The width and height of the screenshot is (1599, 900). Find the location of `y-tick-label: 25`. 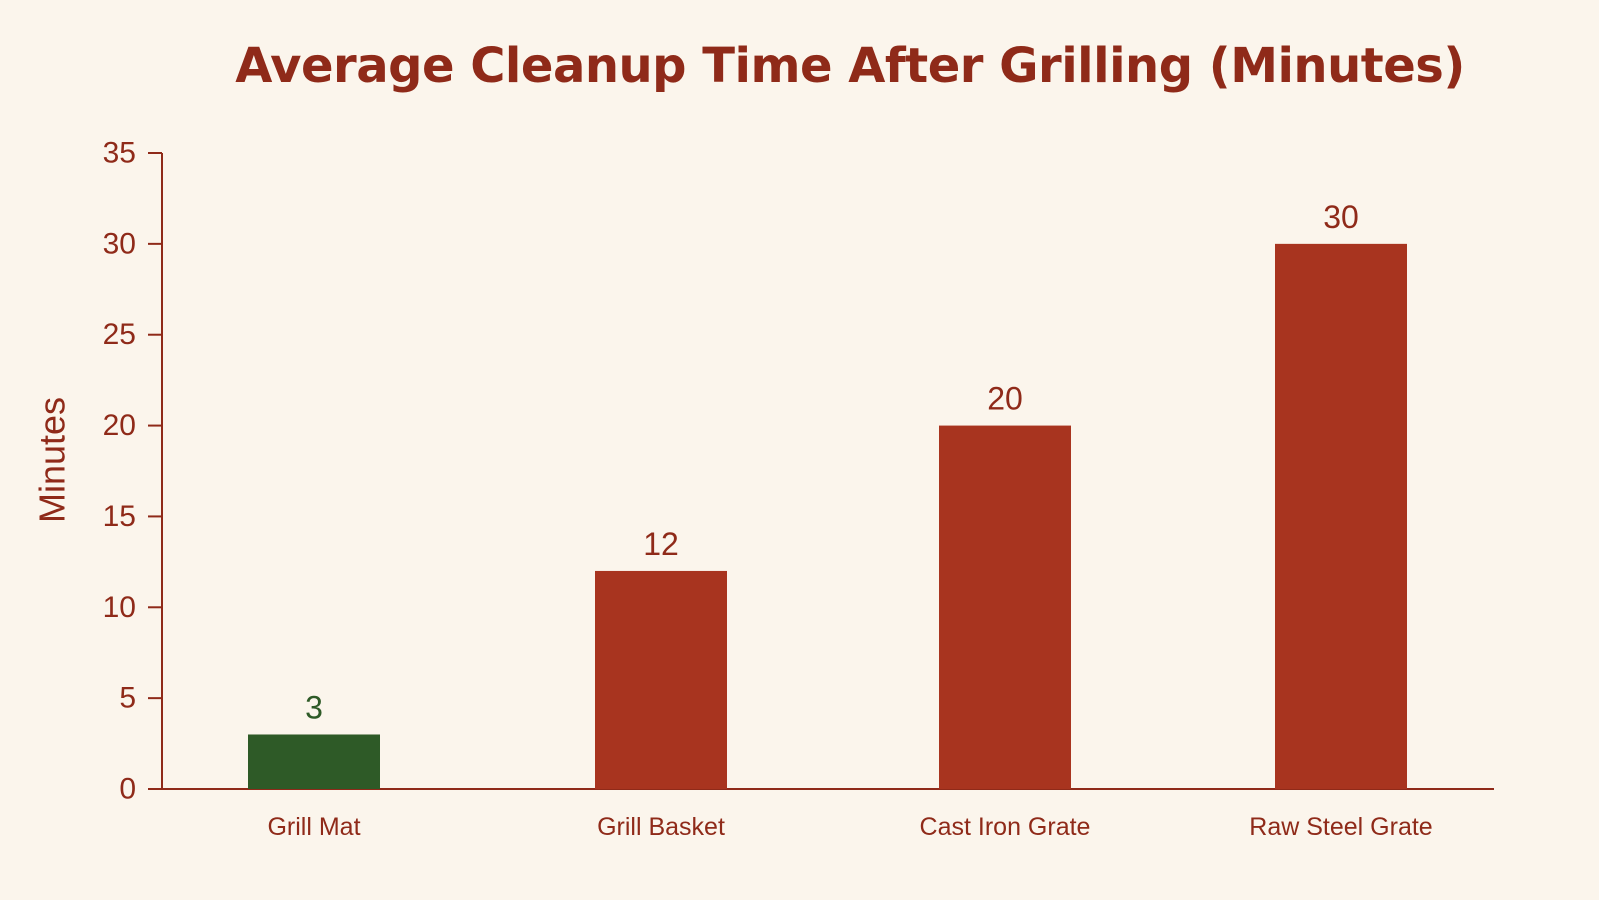

y-tick-label: 25 is located at coordinates (119, 334).